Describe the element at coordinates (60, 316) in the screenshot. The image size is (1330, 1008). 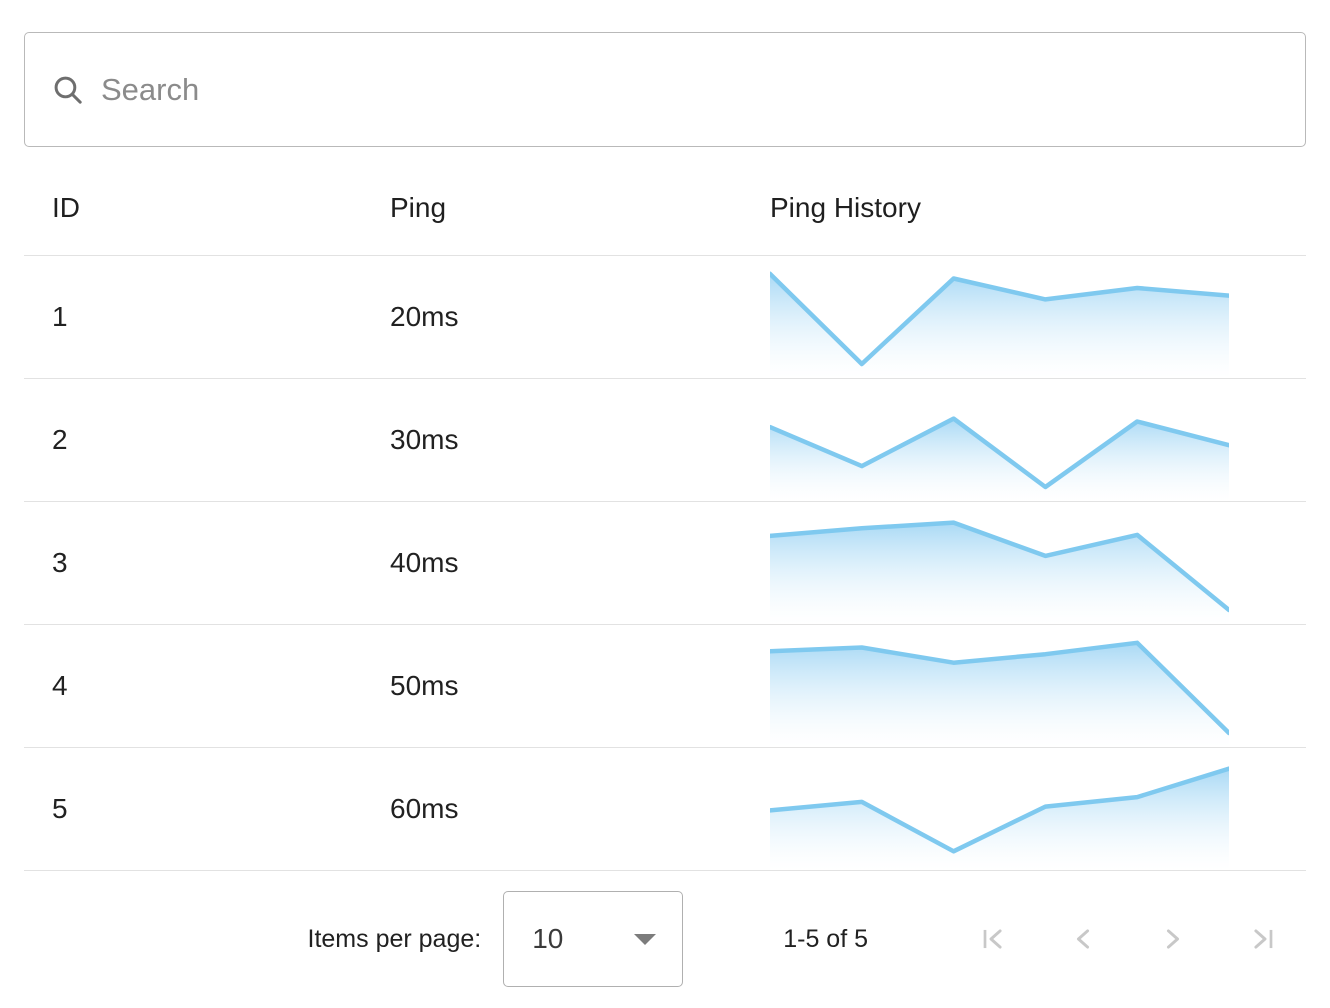
I see `cell-id: 1` at that location.